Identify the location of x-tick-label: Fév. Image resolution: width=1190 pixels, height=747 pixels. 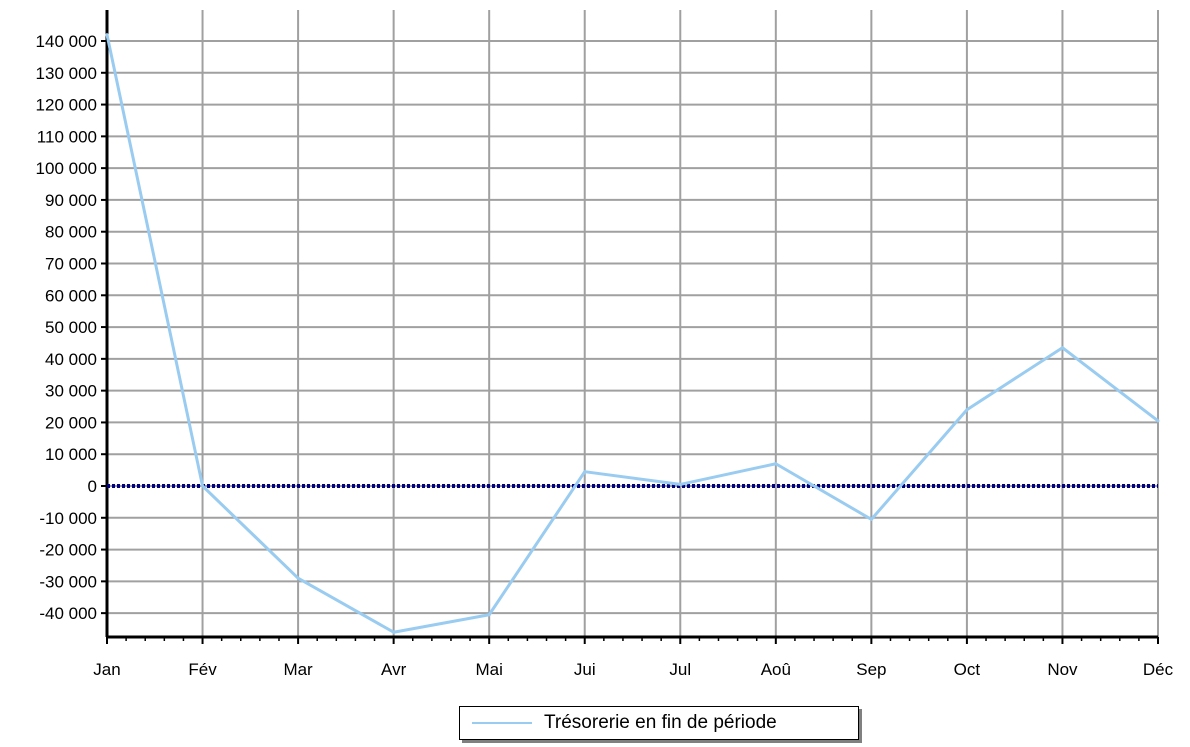
(202, 669).